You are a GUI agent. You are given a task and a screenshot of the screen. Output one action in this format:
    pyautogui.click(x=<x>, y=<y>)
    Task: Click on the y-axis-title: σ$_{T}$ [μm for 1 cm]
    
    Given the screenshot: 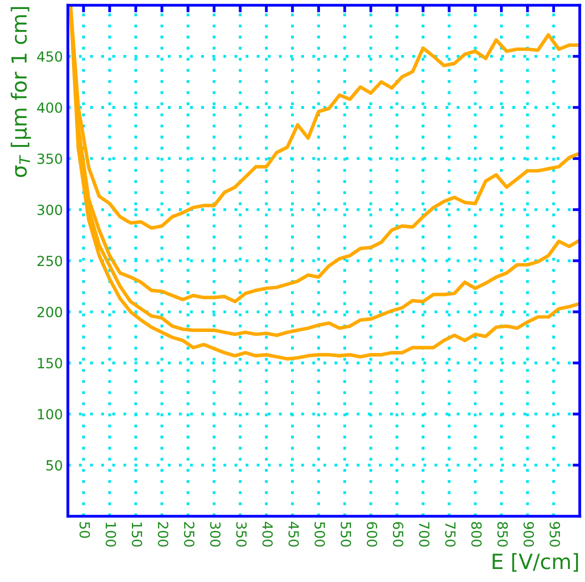 What is the action you would take?
    pyautogui.click(x=20, y=92)
    